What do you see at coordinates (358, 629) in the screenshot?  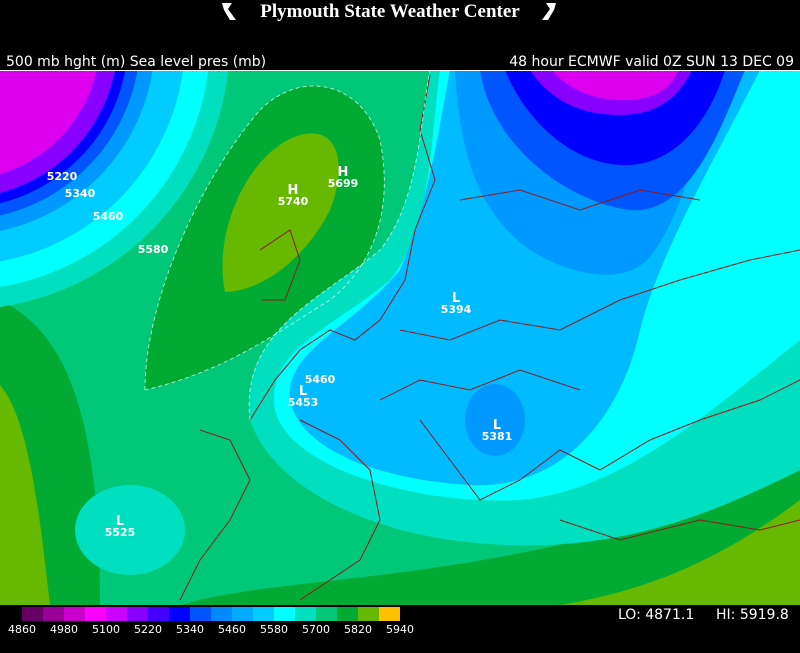 I see `legend-label: 5820` at bounding box center [358, 629].